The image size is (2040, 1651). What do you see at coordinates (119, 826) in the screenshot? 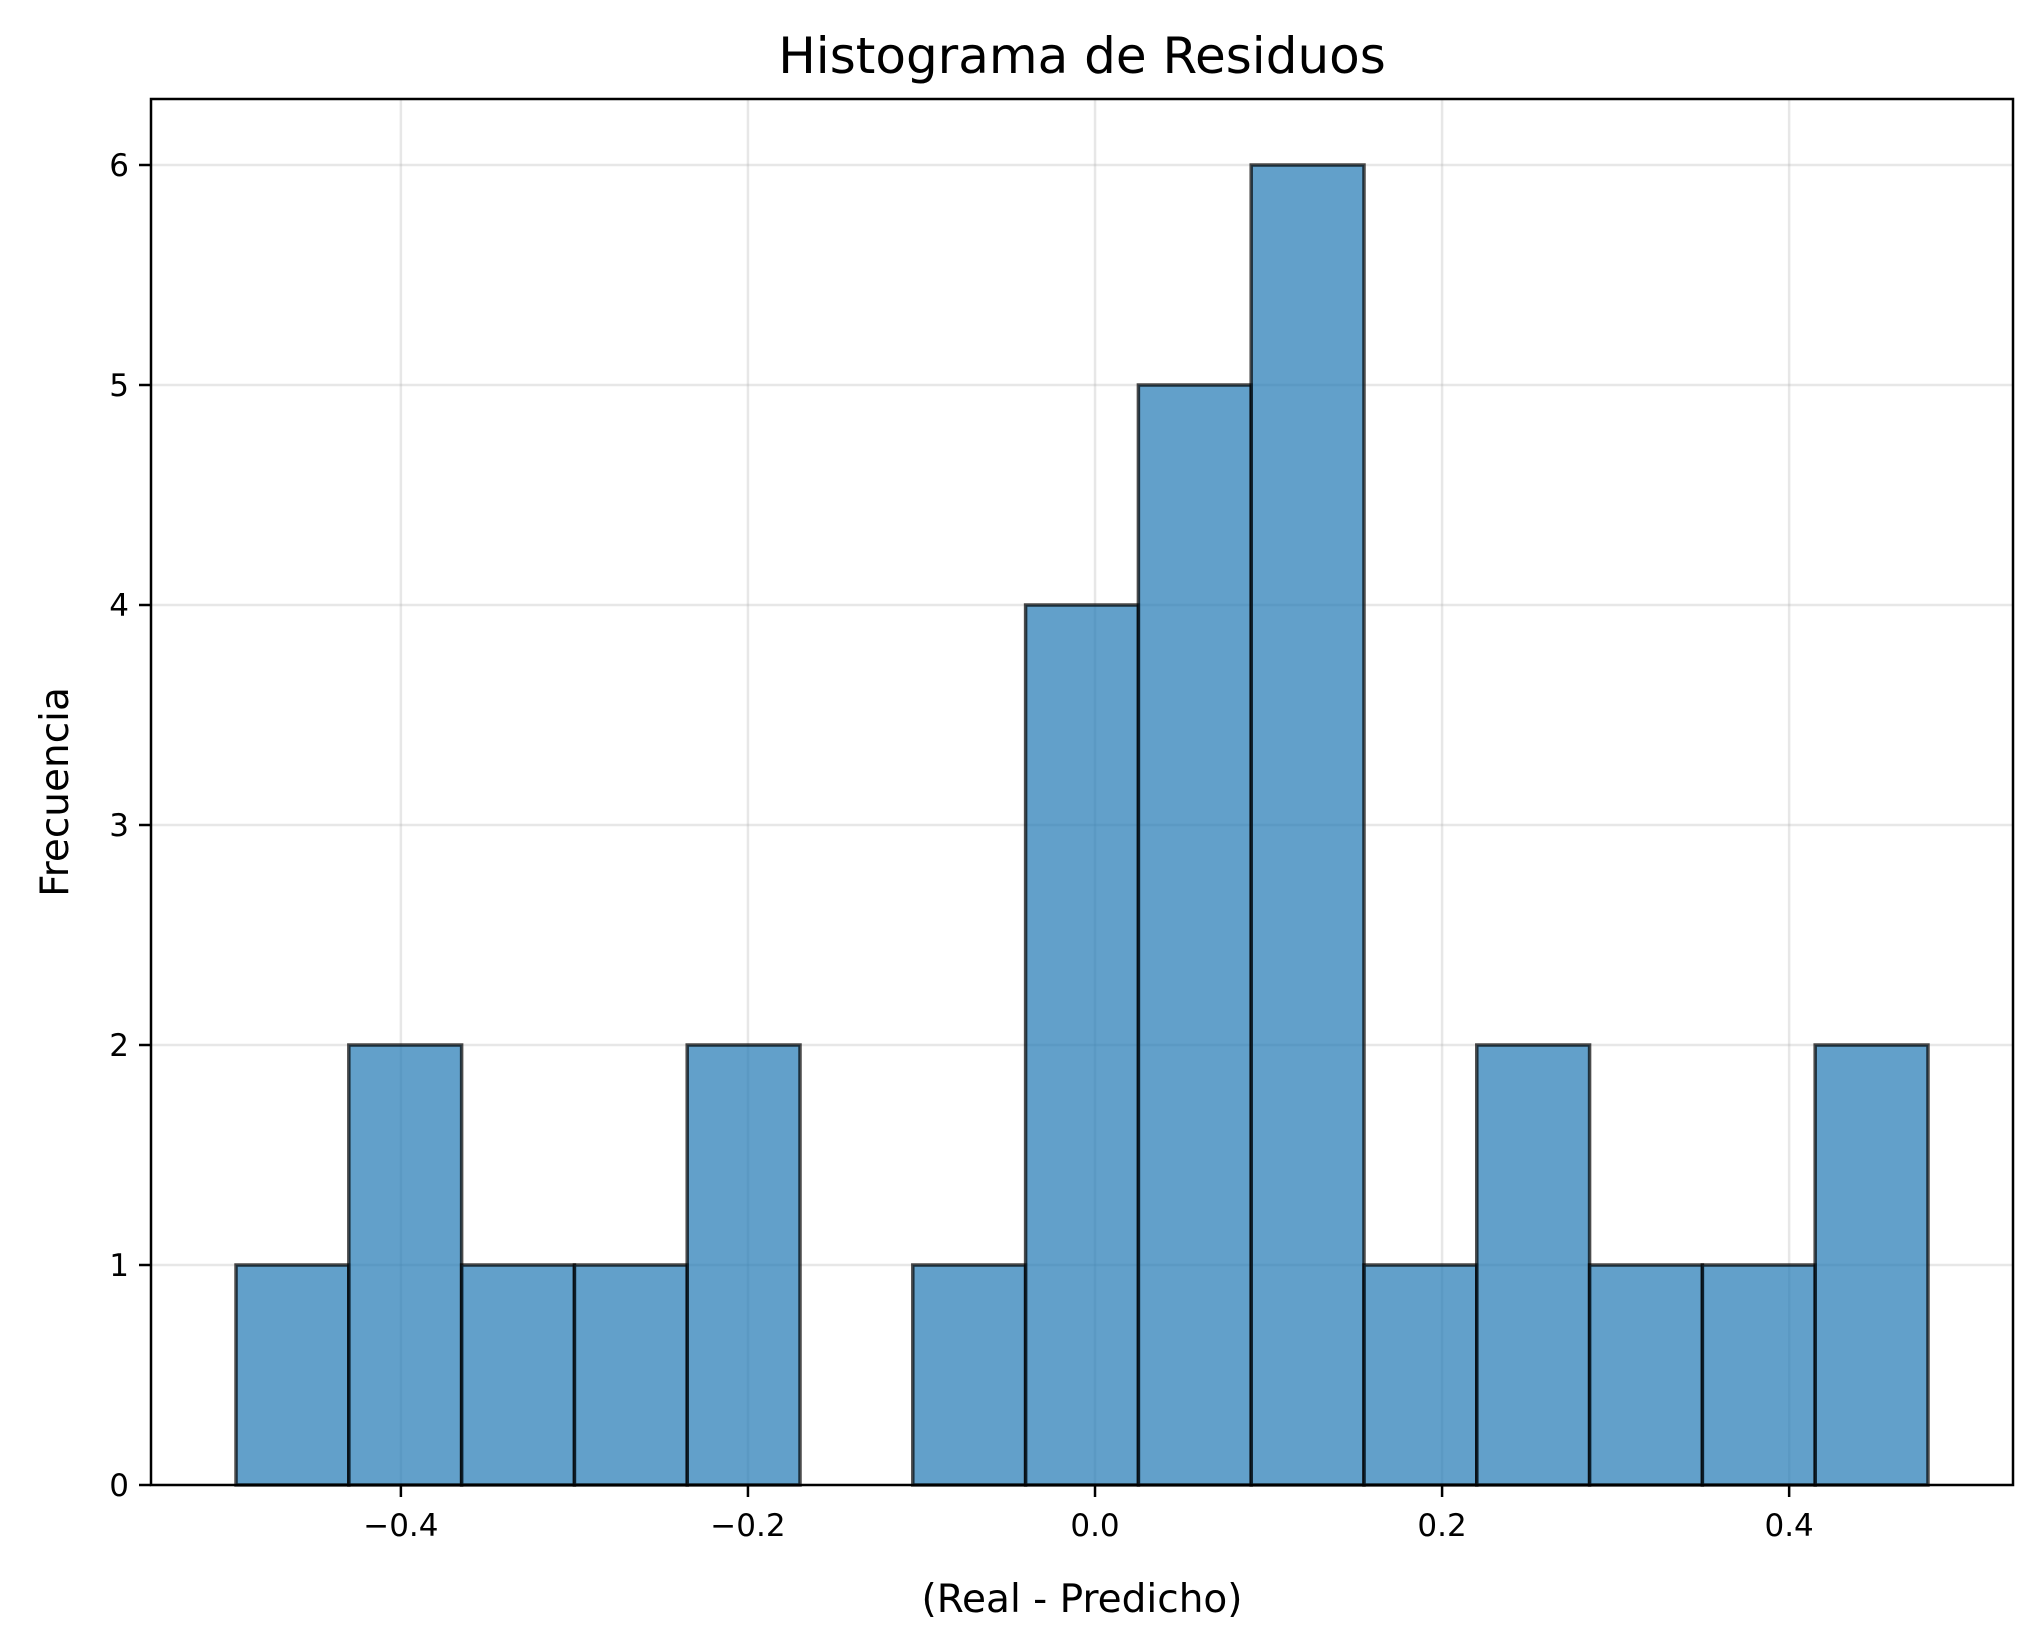
I see `y-tick-label: 3` at bounding box center [119, 826].